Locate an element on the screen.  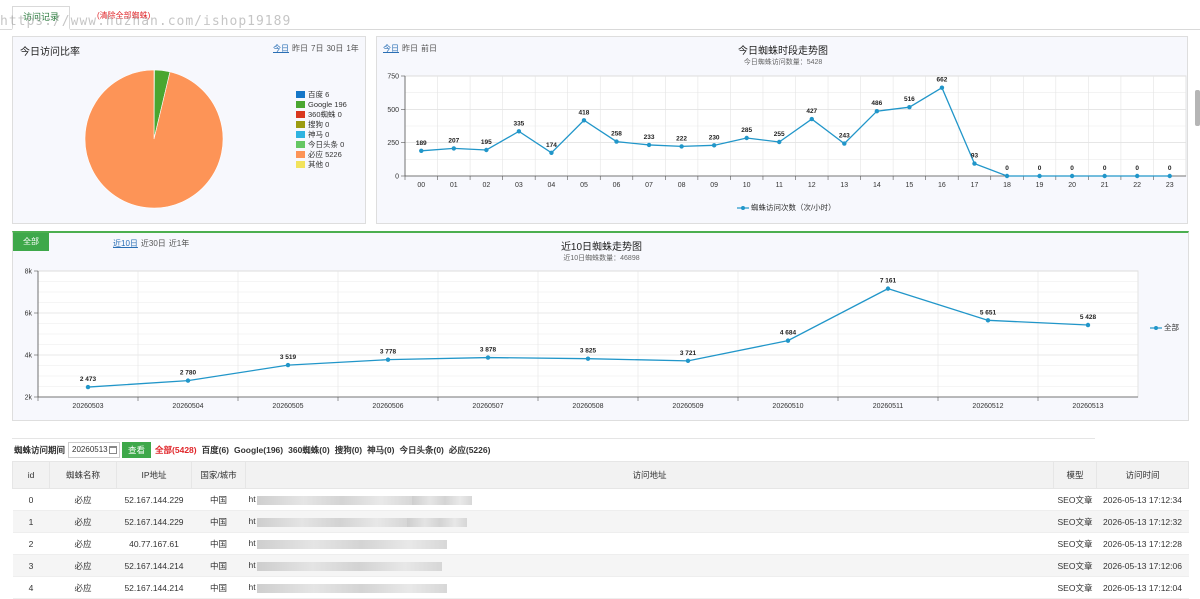
data-label: 427 is located at coordinates (811, 111).